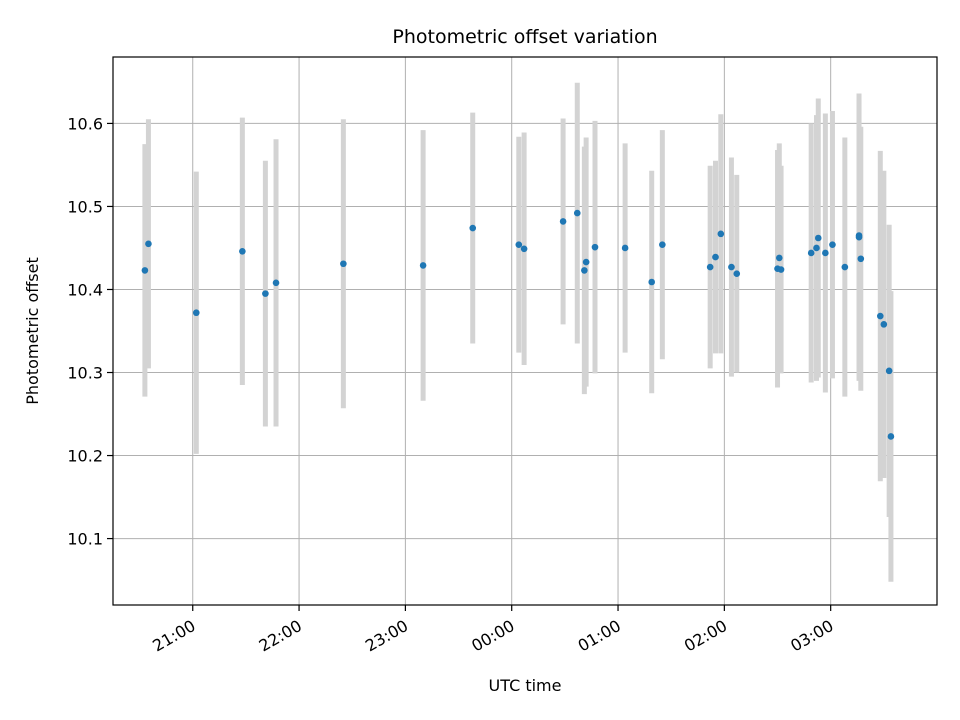 This screenshot has width=960, height=720. What do you see at coordinates (85, 123) in the screenshot?
I see `y-tick-label: 10.6` at bounding box center [85, 123].